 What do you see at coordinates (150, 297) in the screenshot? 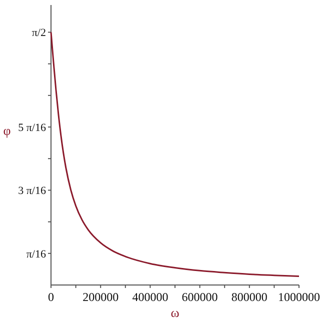
I see `x-tick-label: 400000` at bounding box center [150, 297].